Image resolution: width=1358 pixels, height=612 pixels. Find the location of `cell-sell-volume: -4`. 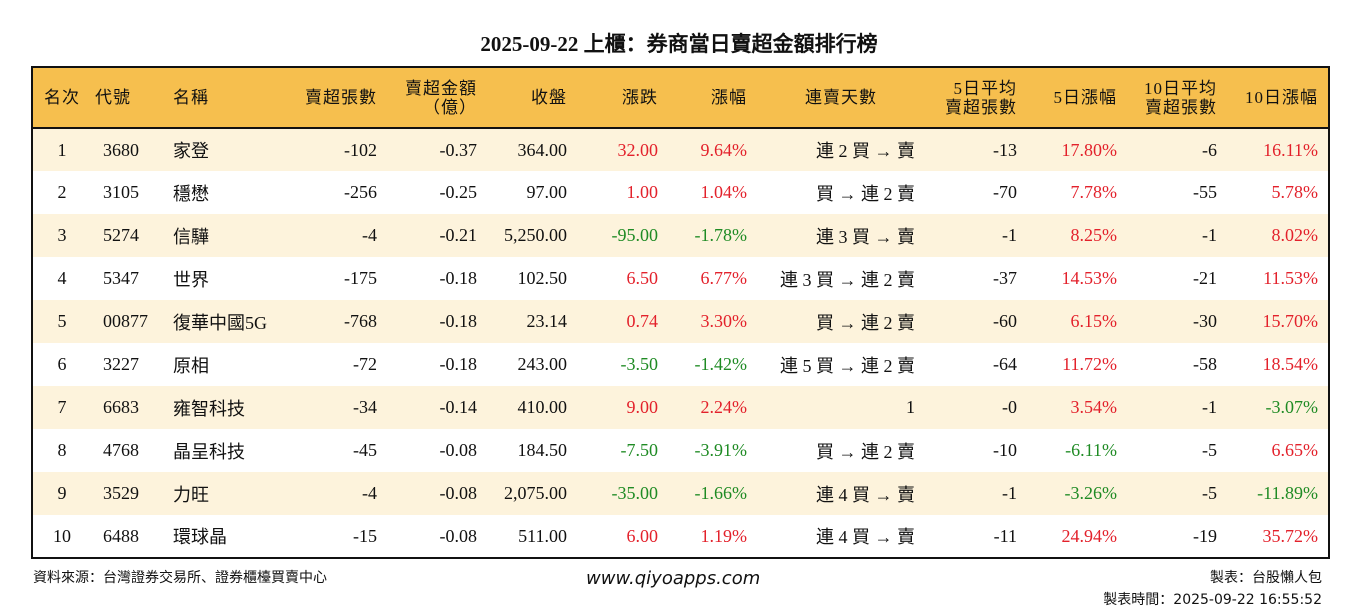

cell-sell-volume: -4 is located at coordinates (369, 493).